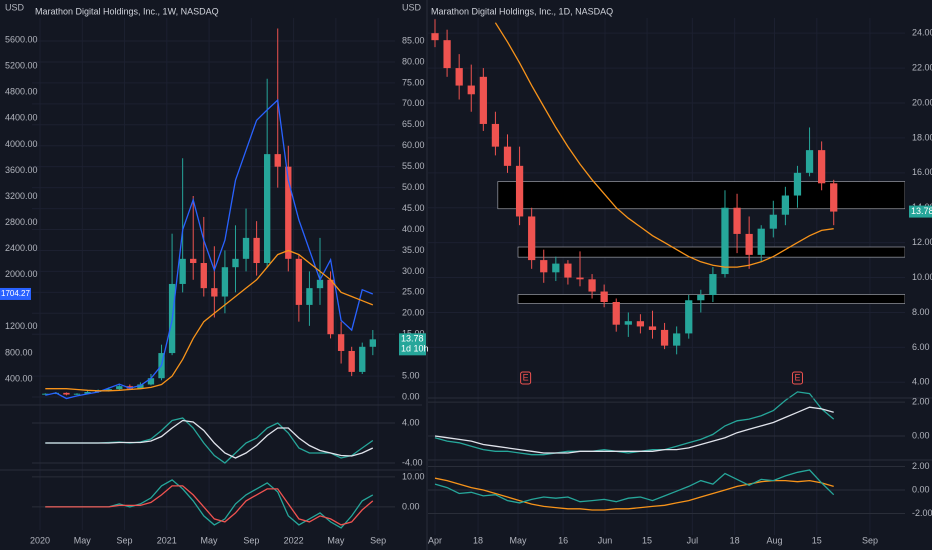  What do you see at coordinates (413, 229) in the screenshot?
I see `y-tick-label: 40.00` at bounding box center [413, 229].